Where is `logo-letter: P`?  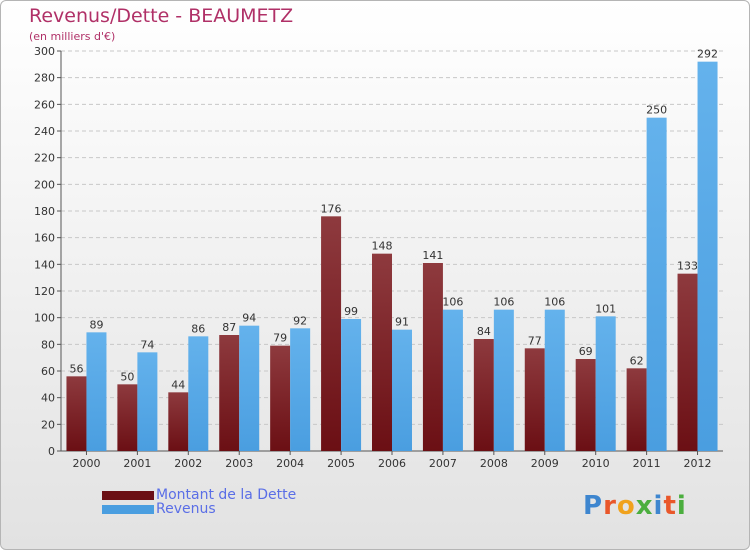
logo-letter: P is located at coordinates (593, 506).